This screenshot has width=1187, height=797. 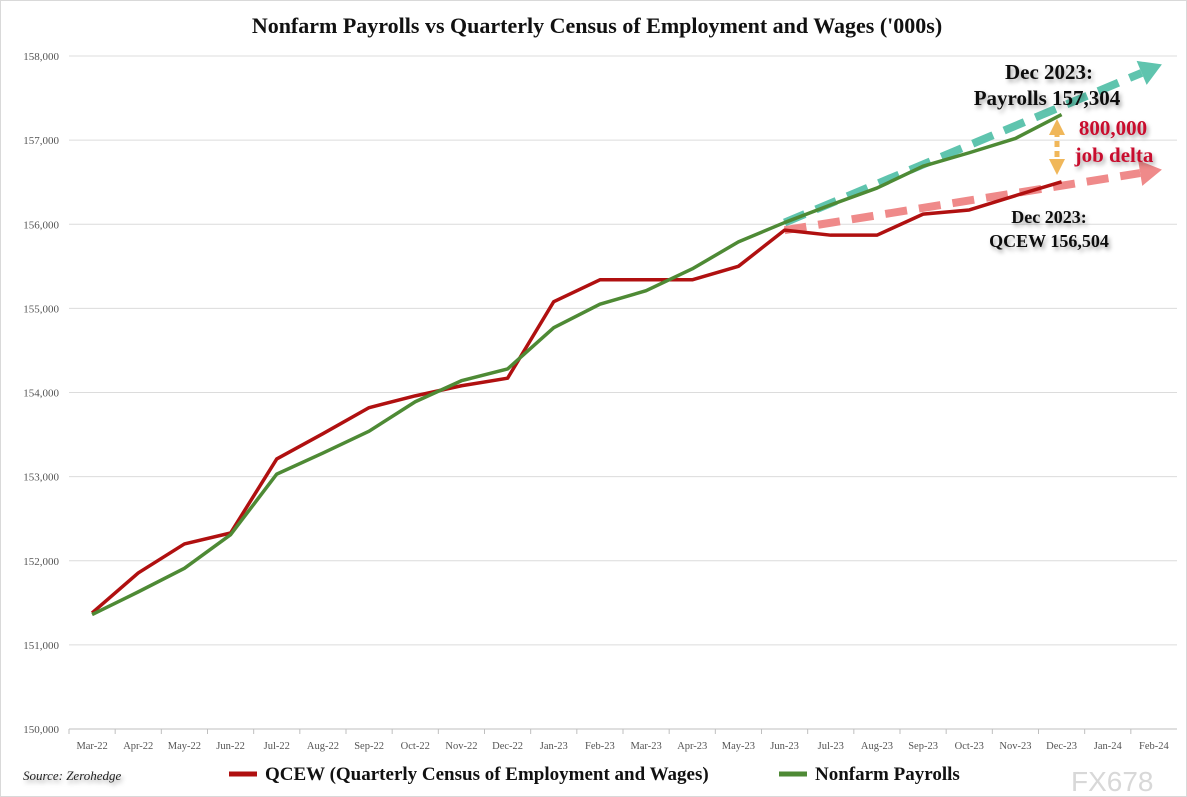 What do you see at coordinates (1049, 241) in the screenshot?
I see `qcew-annotation-line2: QCEW 156,504` at bounding box center [1049, 241].